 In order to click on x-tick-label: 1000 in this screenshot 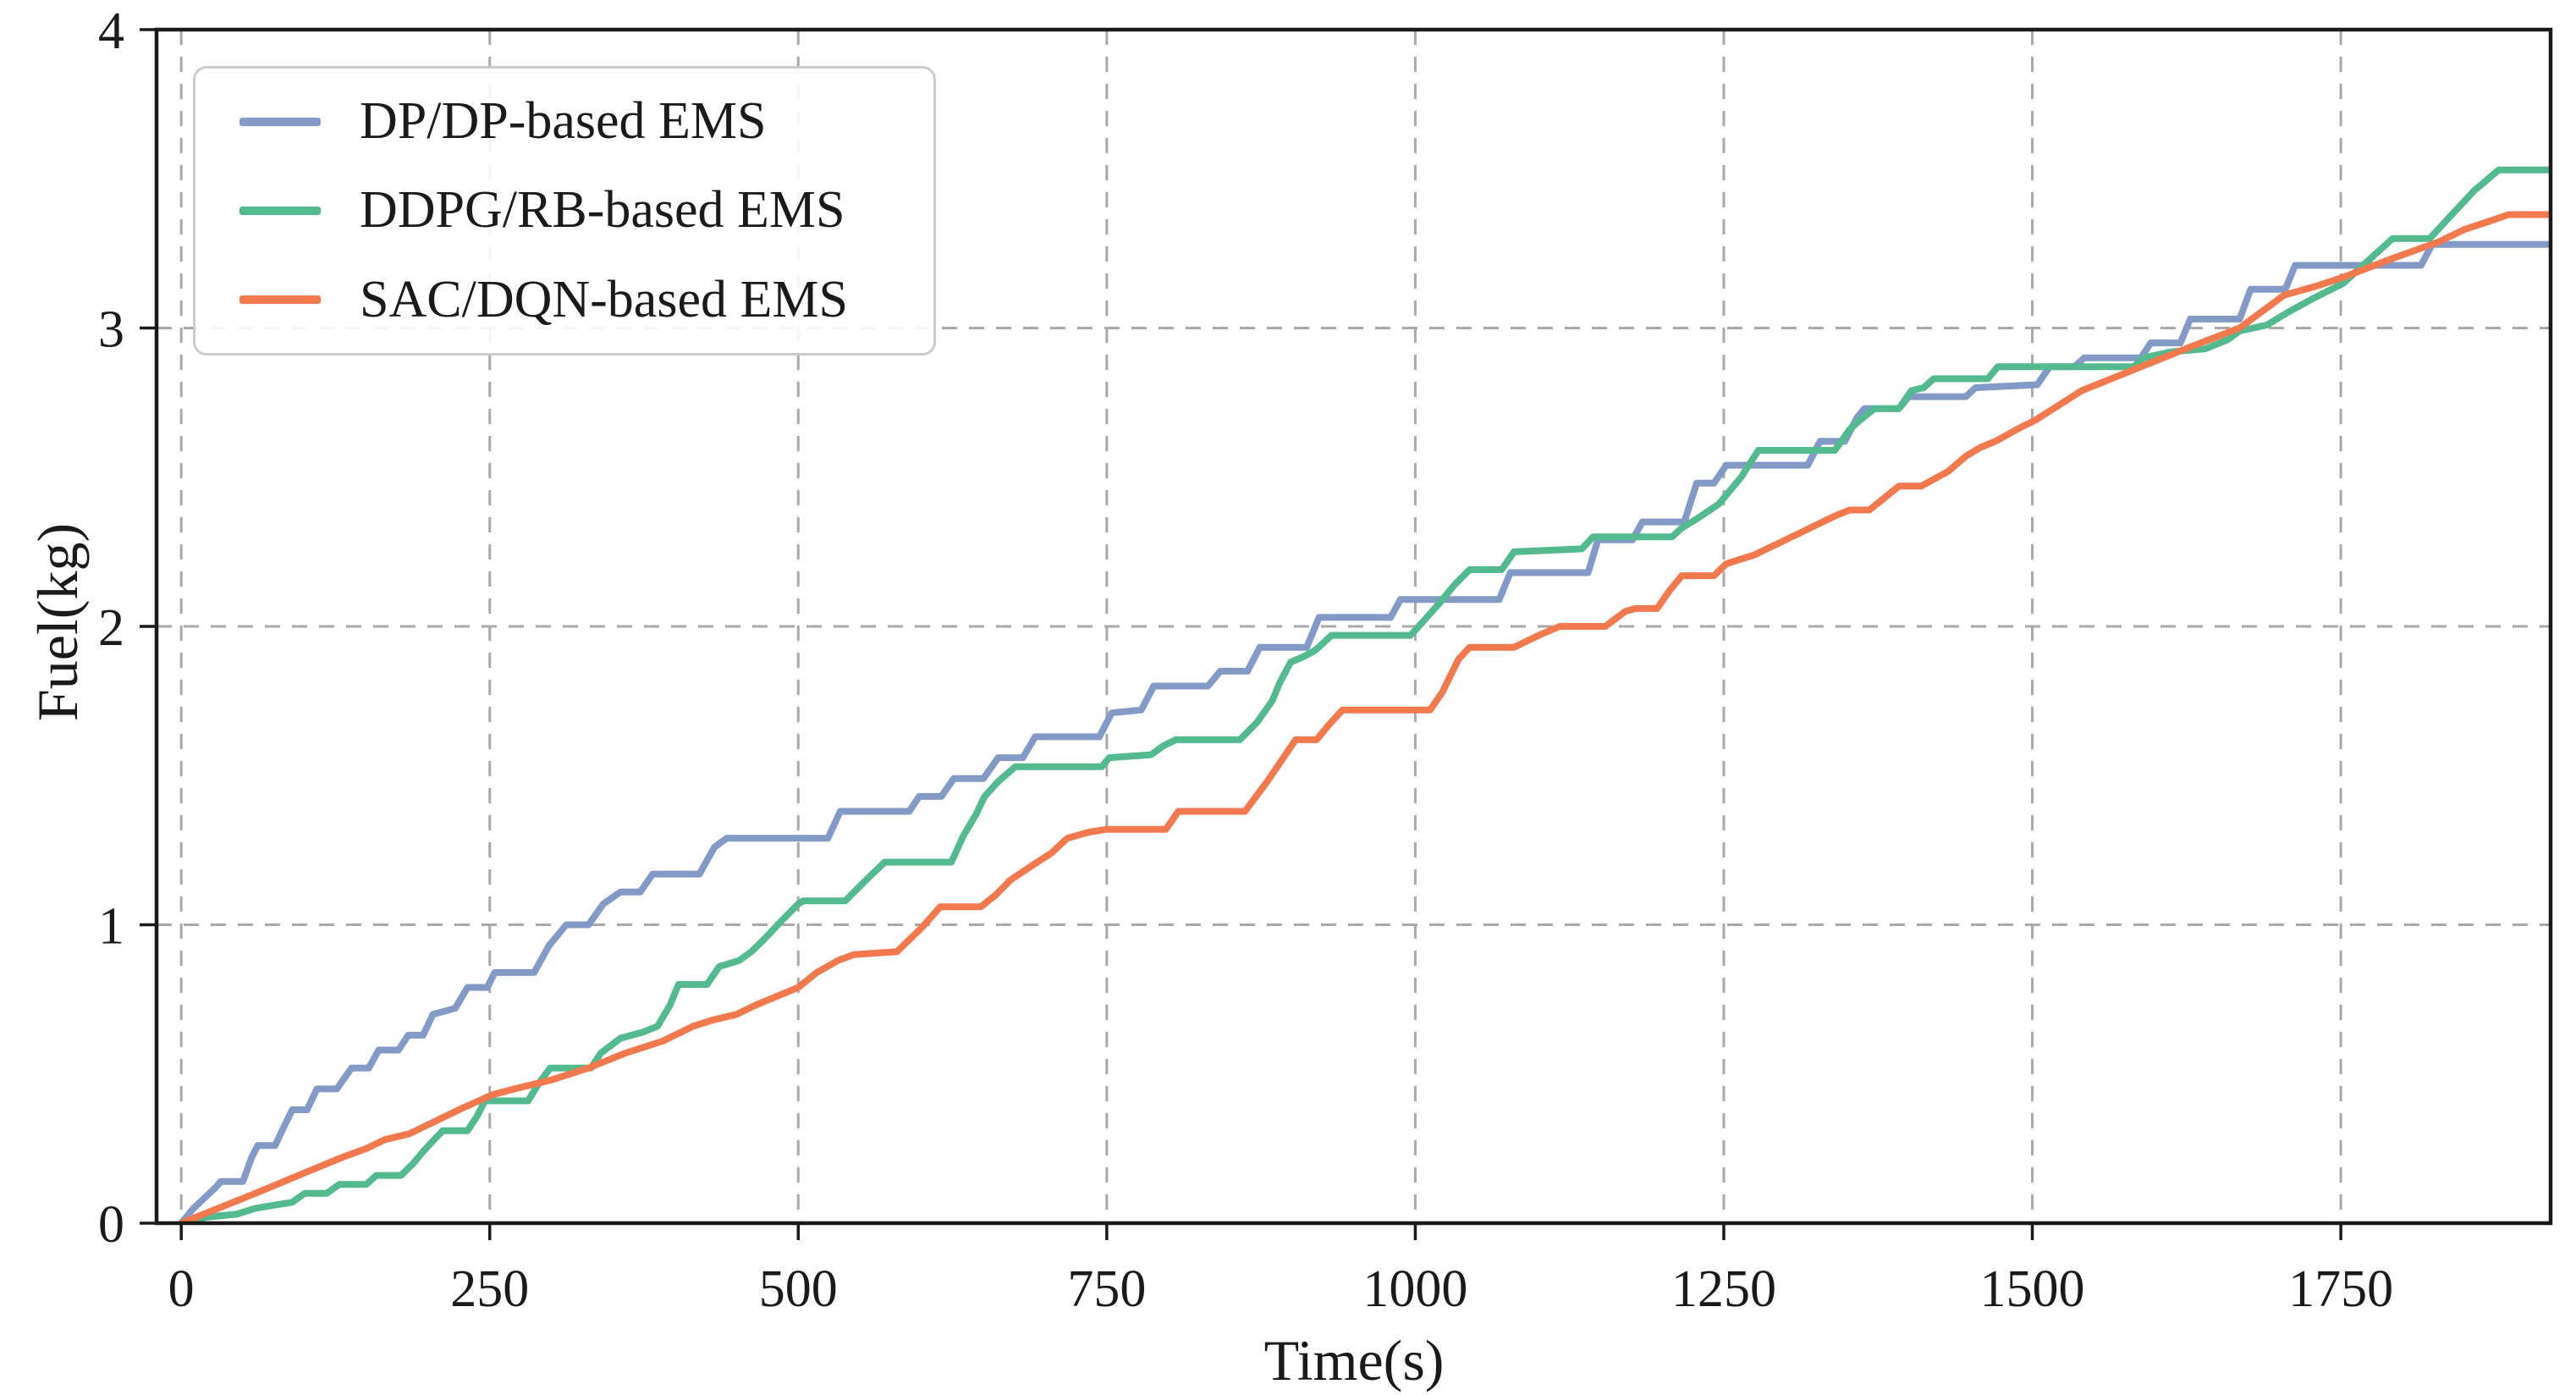, I will do `click(1414, 1289)`.